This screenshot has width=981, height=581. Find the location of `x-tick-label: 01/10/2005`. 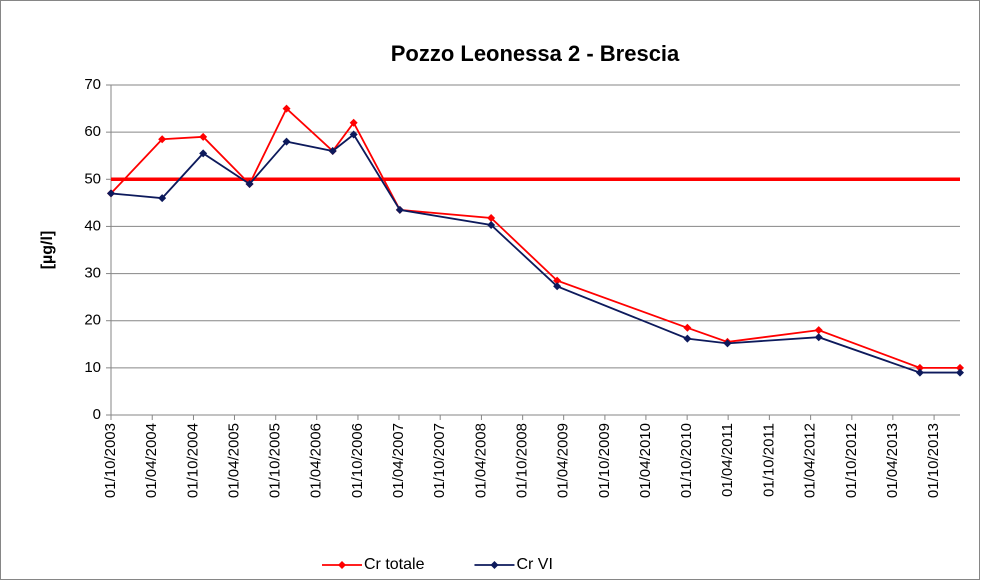

x-tick-label: 01/10/2005 is located at coordinates (275, 460).